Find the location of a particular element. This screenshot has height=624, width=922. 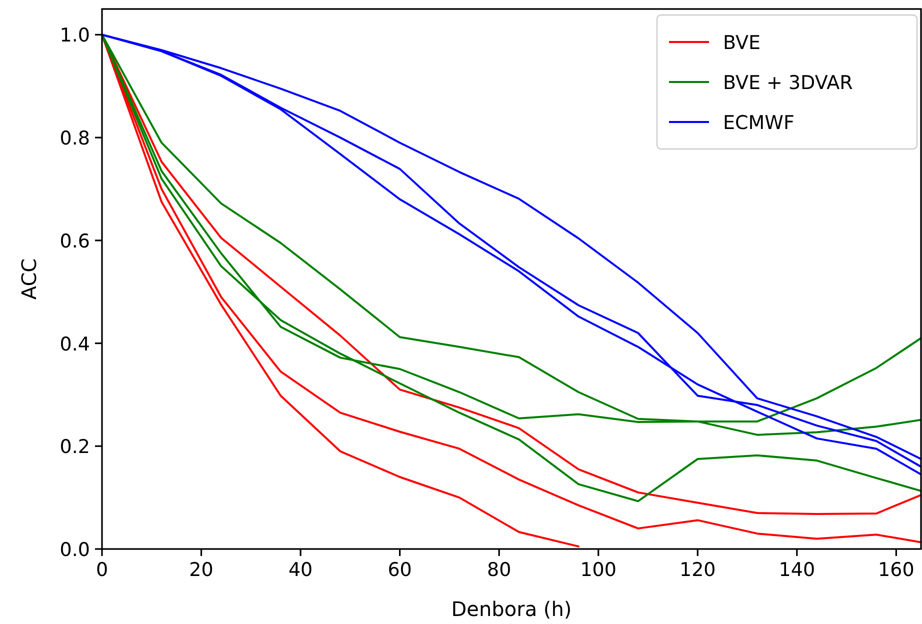

y-axis-title: ACC is located at coordinates (29, 279).